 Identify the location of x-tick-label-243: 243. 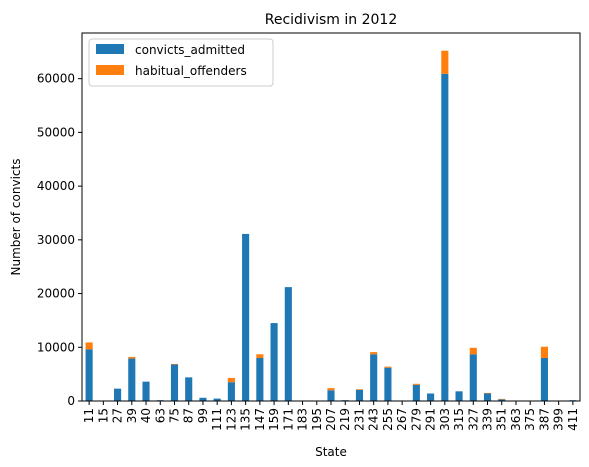
(374, 419).